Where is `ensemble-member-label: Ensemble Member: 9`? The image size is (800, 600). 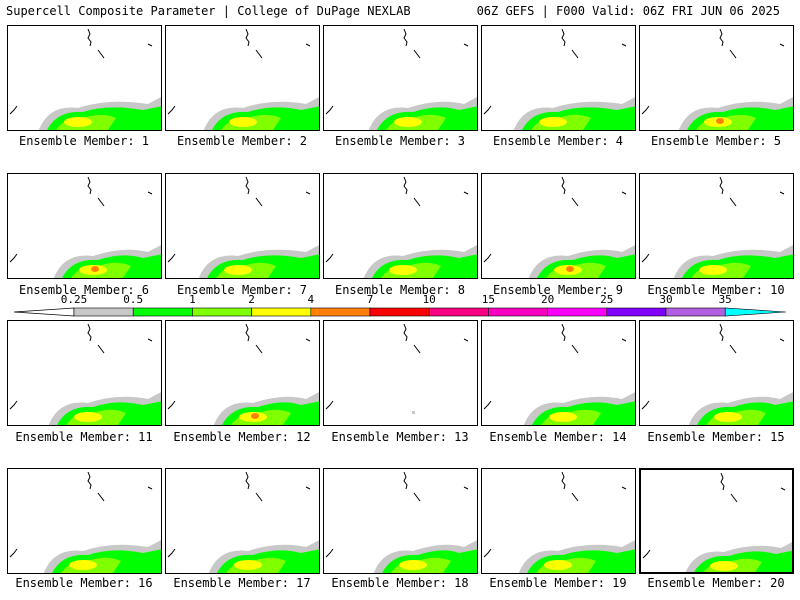 ensemble-member-label: Ensemble Member: 9 is located at coordinates (558, 290).